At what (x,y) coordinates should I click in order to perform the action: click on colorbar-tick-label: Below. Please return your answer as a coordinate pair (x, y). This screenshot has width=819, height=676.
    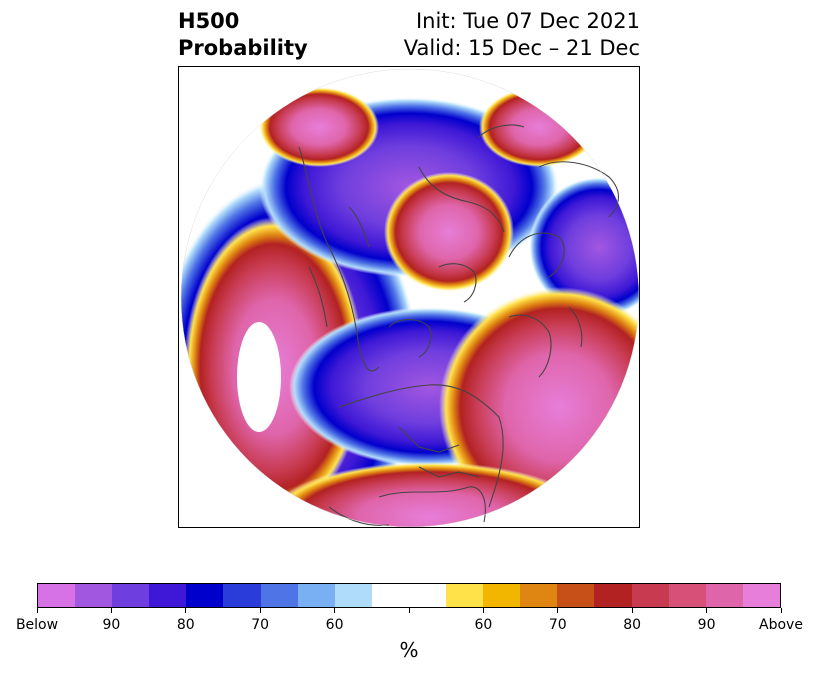
    Looking at the image, I should click on (37, 625).